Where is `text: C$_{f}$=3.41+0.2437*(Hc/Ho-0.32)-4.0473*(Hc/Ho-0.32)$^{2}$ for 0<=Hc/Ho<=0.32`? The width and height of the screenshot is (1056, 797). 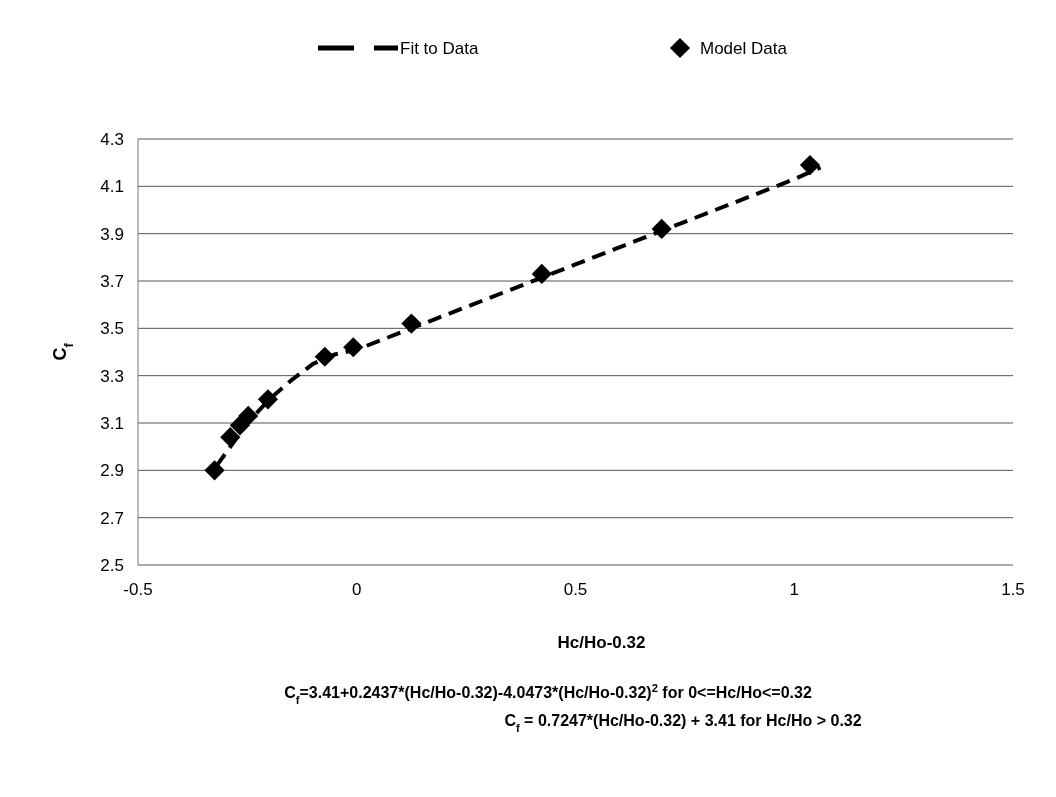
text: C$_{f}$=3.41+0.2437*(Hc/Ho-0.32)-4.0473*(Hc/Ho-0.32)$^{2}$ for 0<=Hc/Ho<=0.32 is located at coordinates (548, 694).